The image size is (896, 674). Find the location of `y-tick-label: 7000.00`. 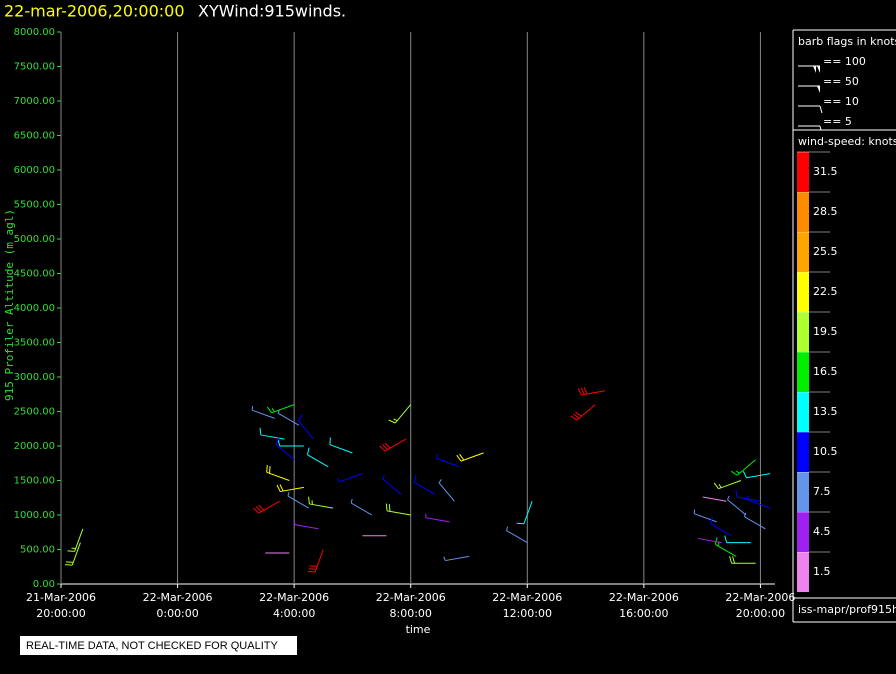

y-tick-label: 7000.00 is located at coordinates (34, 101).